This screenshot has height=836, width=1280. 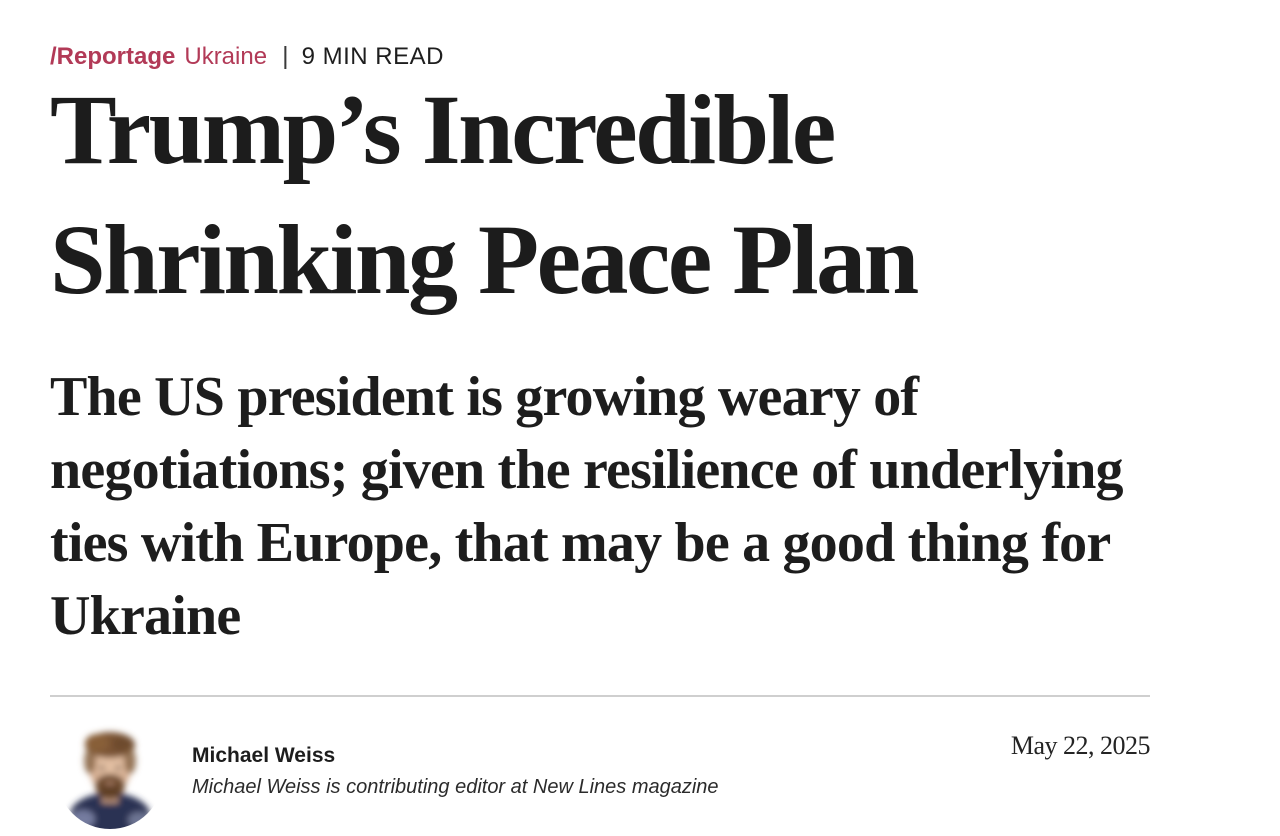 I want to click on breadcrumb: /Reportage Ukraine | 9 MIN READ, so click(x=600, y=35).